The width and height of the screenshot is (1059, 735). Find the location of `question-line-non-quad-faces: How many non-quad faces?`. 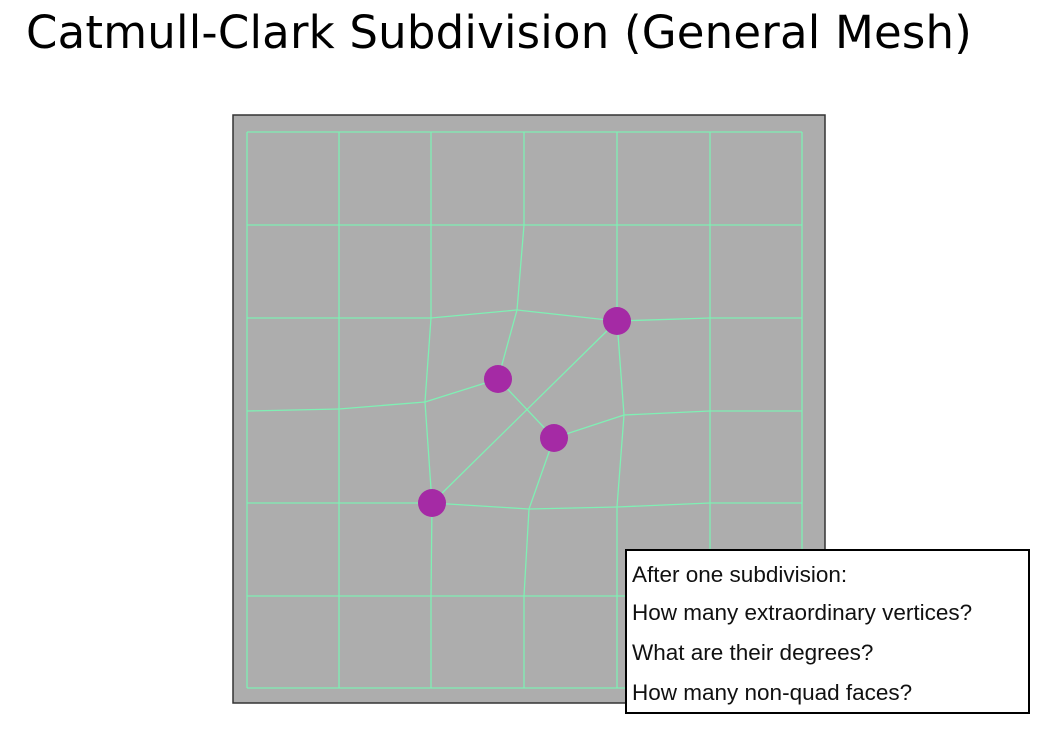

question-line-non-quad-faces: How many non-quad faces? is located at coordinates (772, 692).